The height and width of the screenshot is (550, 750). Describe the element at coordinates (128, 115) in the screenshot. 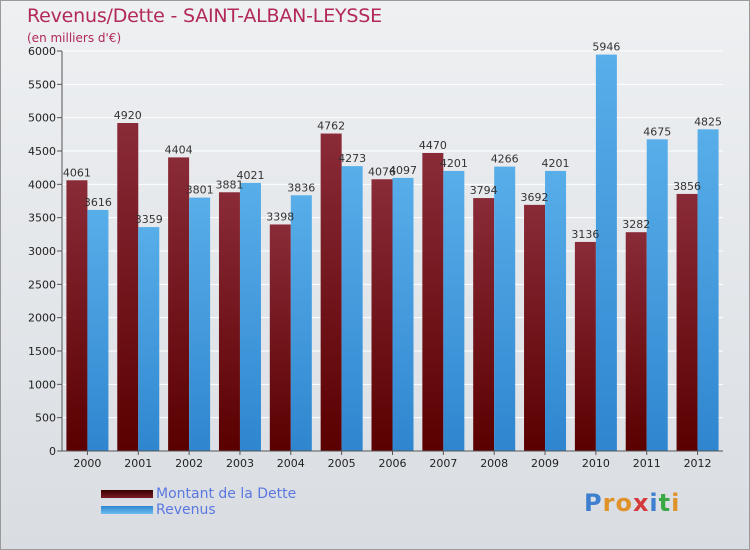

I see `value-label-dette: 4920` at that location.